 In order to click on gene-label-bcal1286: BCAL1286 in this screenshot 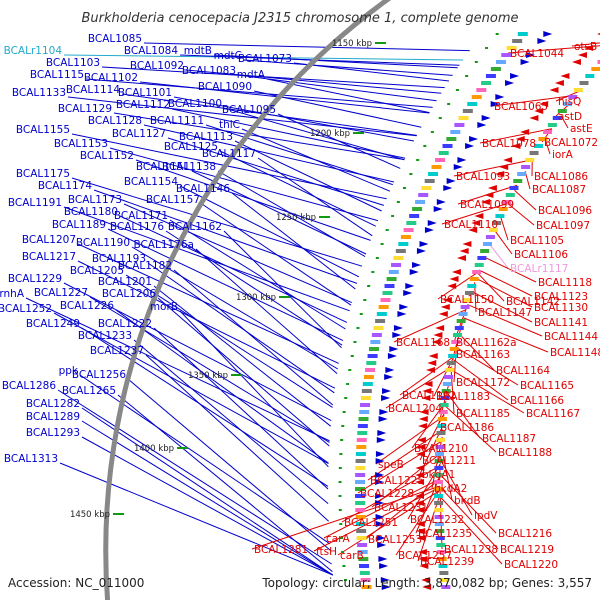, I will do `click(29, 386)`.